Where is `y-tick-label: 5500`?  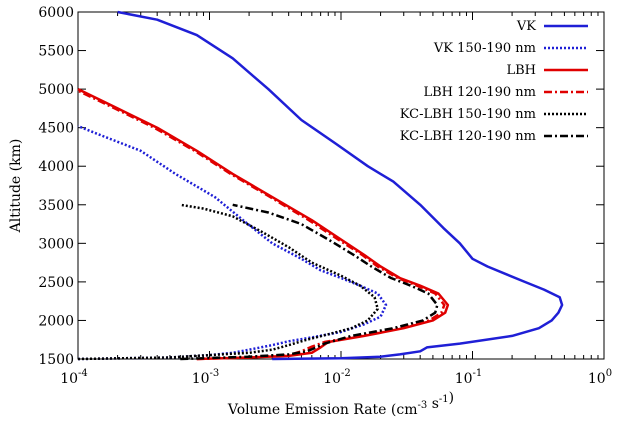
y-tick-label: 5500 is located at coordinates (56, 52).